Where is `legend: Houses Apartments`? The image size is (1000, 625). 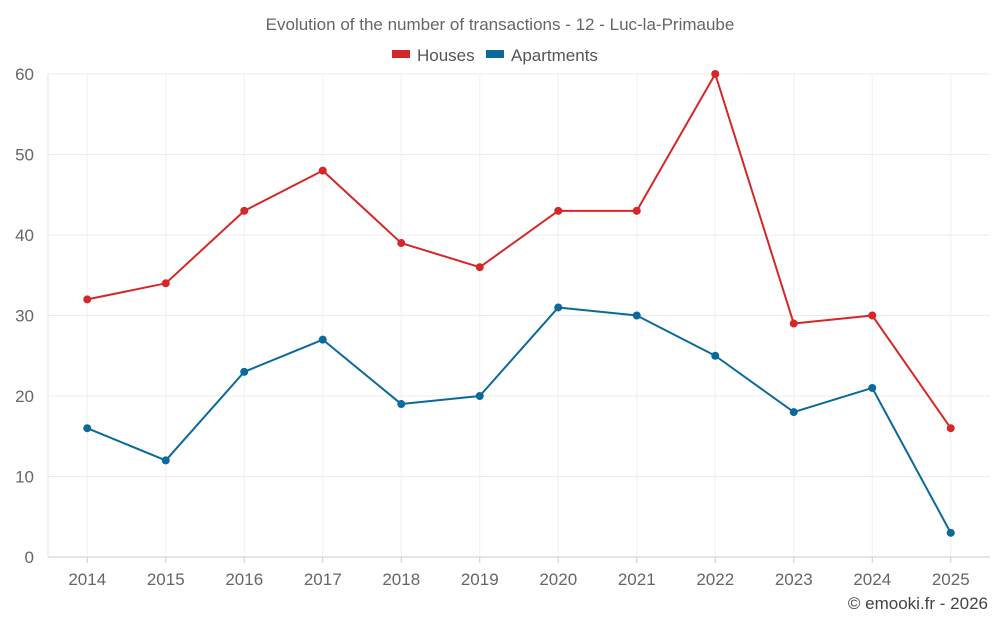
legend: Houses Apartments is located at coordinates (495, 55).